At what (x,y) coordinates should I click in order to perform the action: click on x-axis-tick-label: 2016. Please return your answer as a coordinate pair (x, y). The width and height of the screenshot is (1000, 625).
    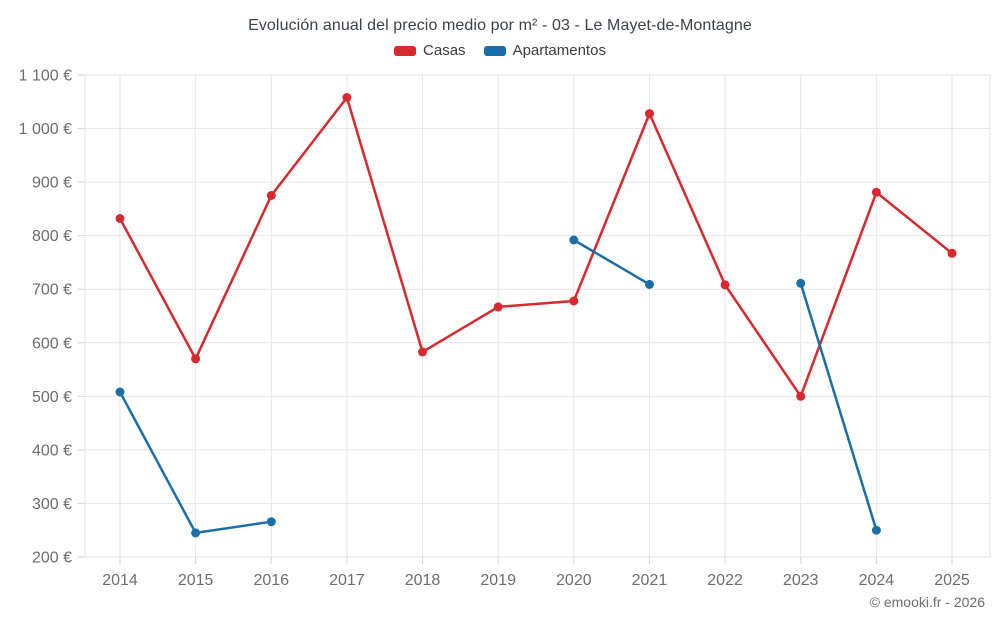
    Looking at the image, I should click on (271, 580).